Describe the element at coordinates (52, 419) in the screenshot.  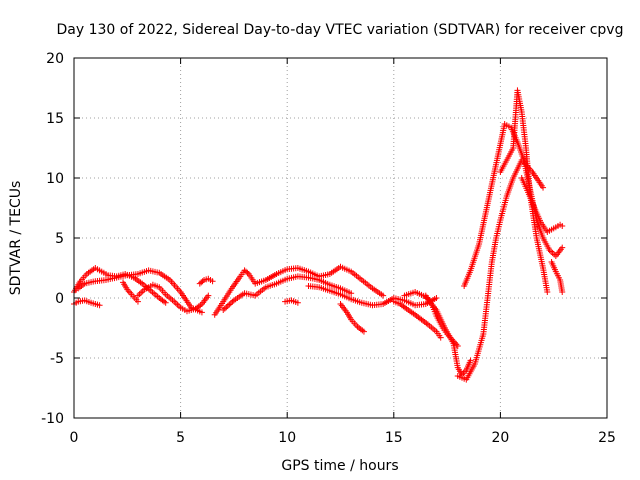
I see `y-tick-label: -10` at that location.